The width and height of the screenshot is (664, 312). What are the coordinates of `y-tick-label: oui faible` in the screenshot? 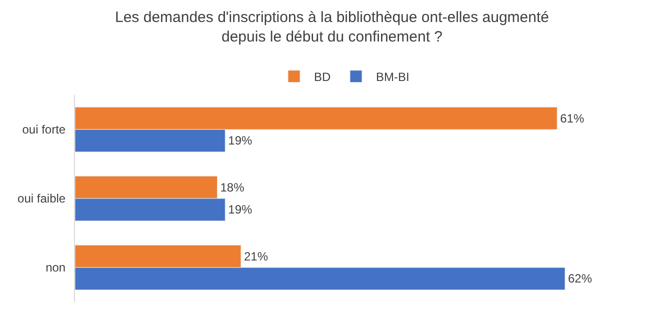 It's located at (42, 199).